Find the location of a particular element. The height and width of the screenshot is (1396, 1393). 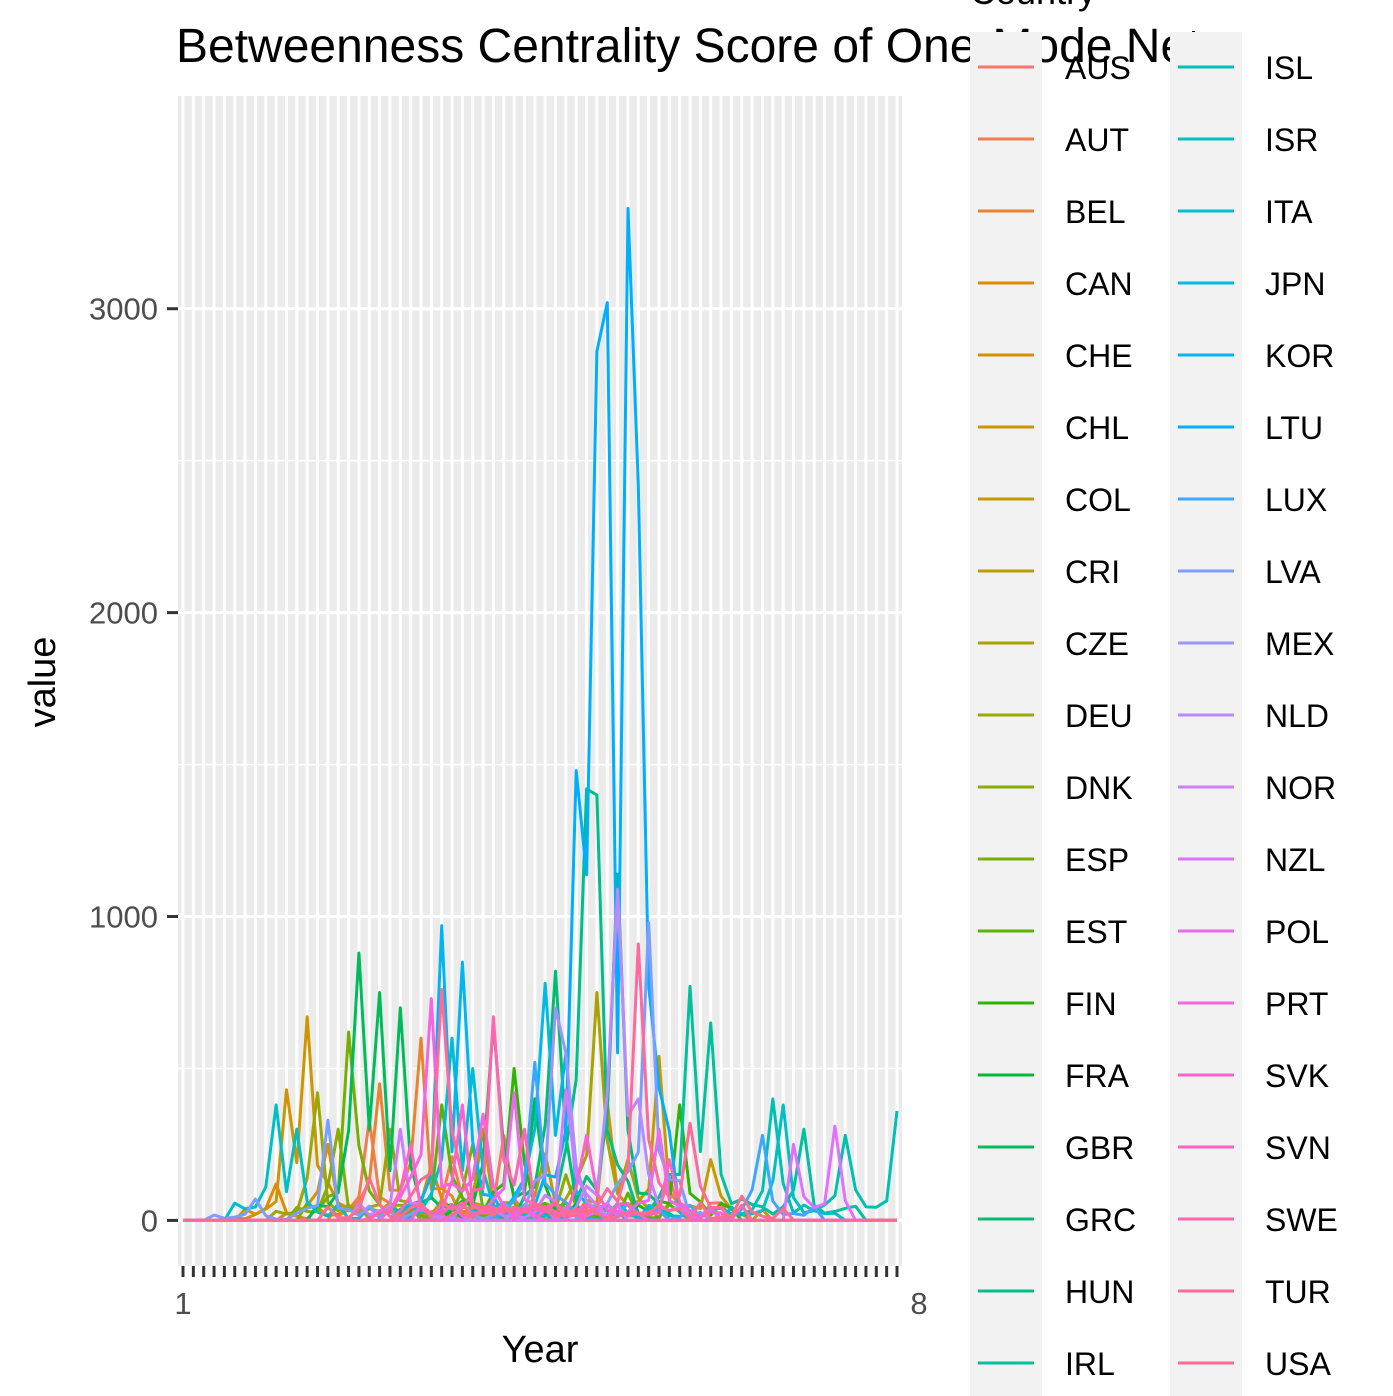

legend-label-svn: SVN is located at coordinates (1298, 1148).